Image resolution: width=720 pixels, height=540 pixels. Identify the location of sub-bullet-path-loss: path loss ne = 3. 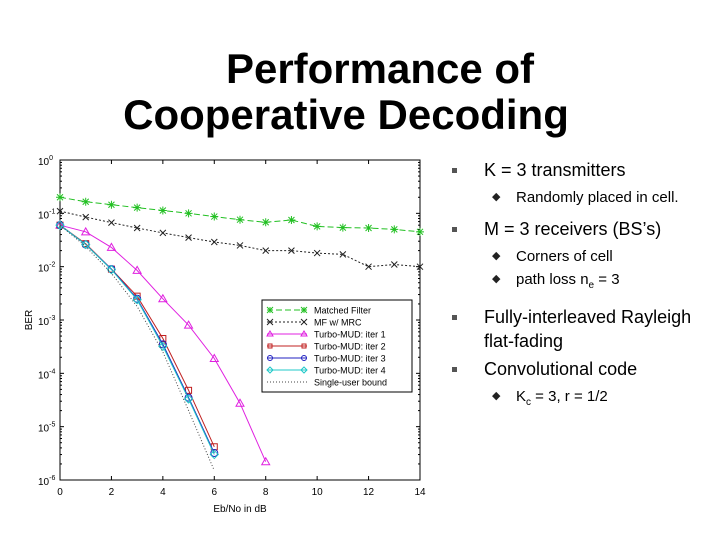
(586, 282).